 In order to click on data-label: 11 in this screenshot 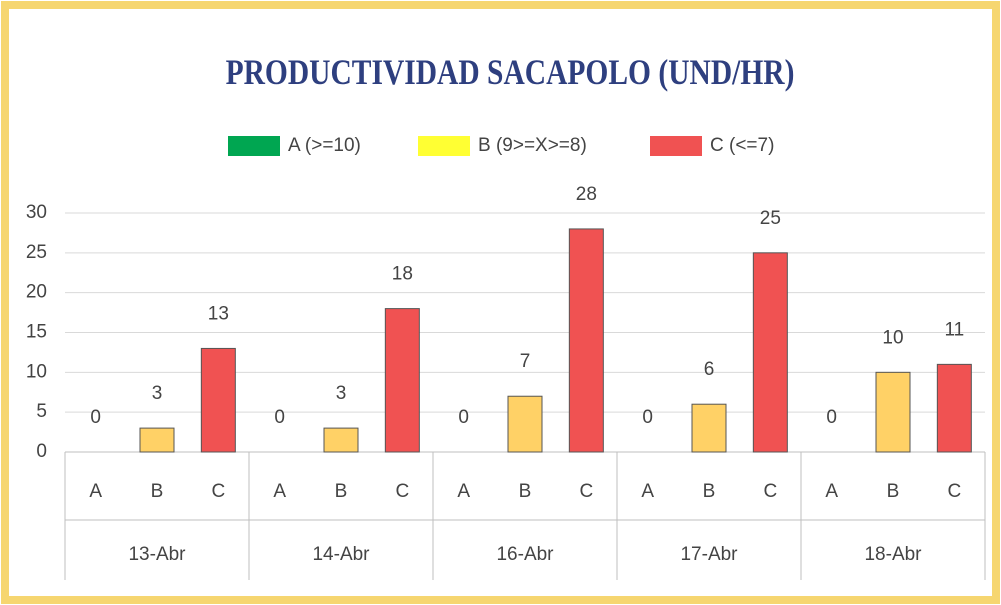, I will do `click(954, 329)`.